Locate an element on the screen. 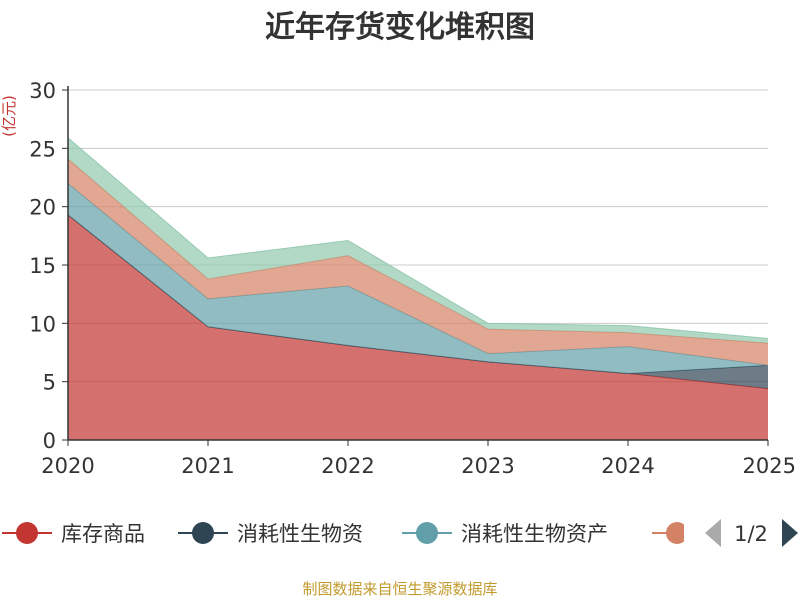 This screenshot has width=800, height=600. legend-clip-mask is located at coordinates (692, 533).